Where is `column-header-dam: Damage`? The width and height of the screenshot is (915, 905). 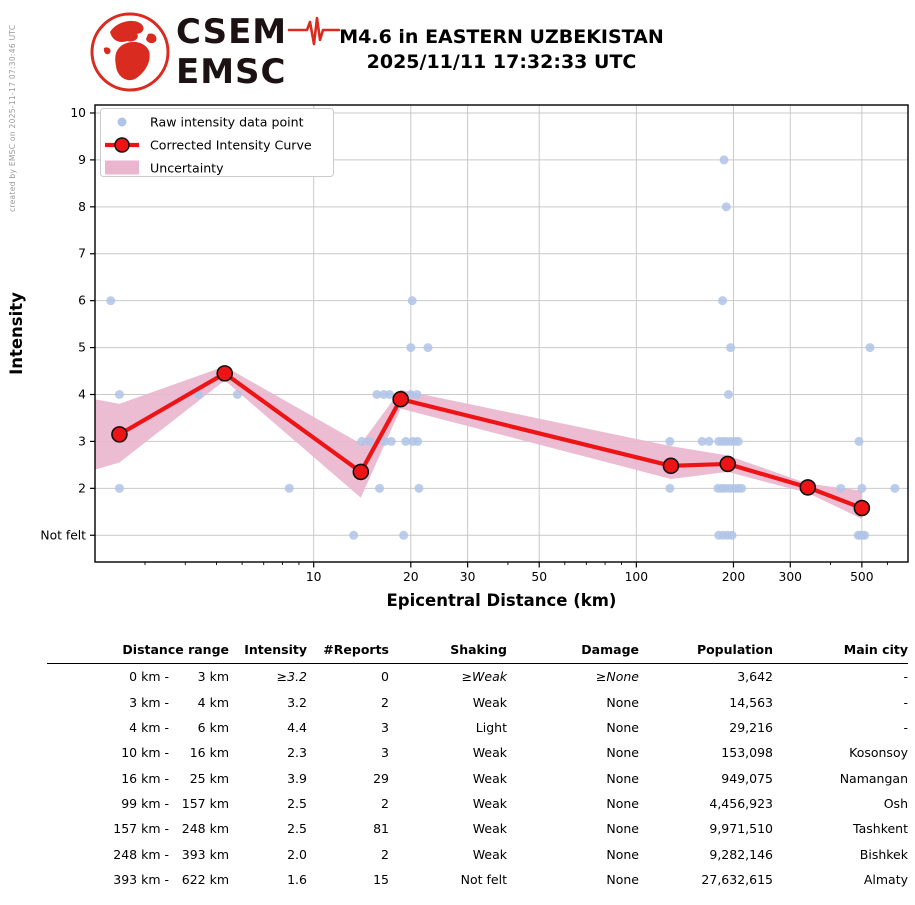 column-header-dam: Damage is located at coordinates (573, 651).